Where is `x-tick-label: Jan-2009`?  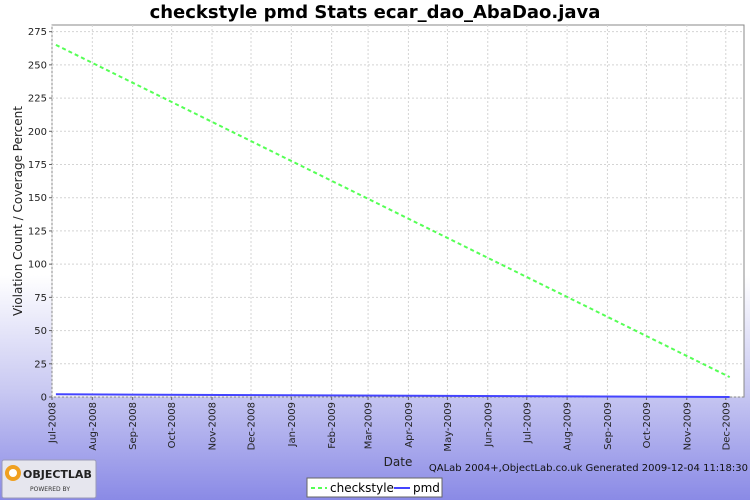
x-tick-label: Jan-2009 is located at coordinates (292, 424).